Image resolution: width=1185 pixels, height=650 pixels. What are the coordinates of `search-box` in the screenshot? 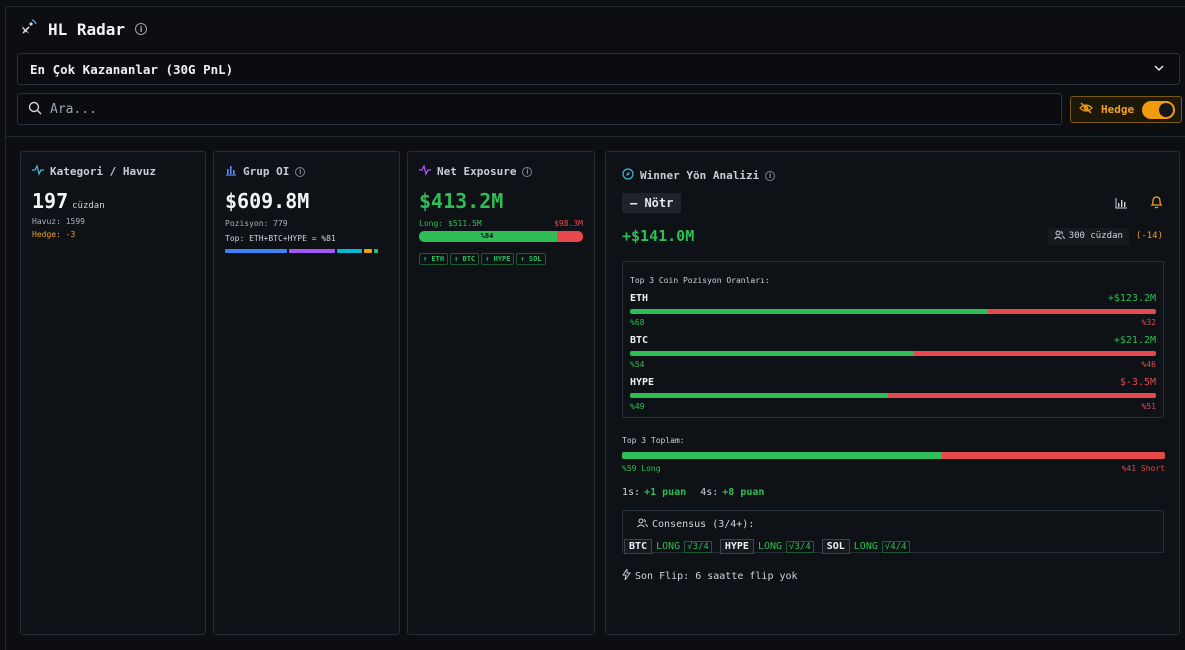 It's located at (539, 109).